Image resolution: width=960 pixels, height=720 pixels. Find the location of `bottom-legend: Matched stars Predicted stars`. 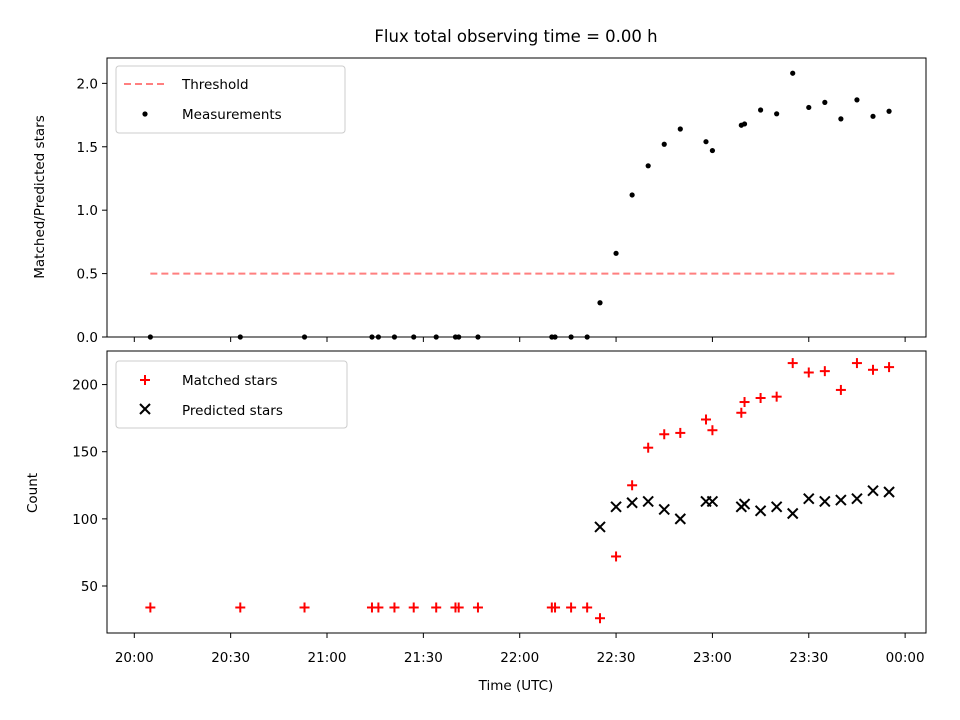

bottom-legend: Matched stars Predicted stars is located at coordinates (231, 394).